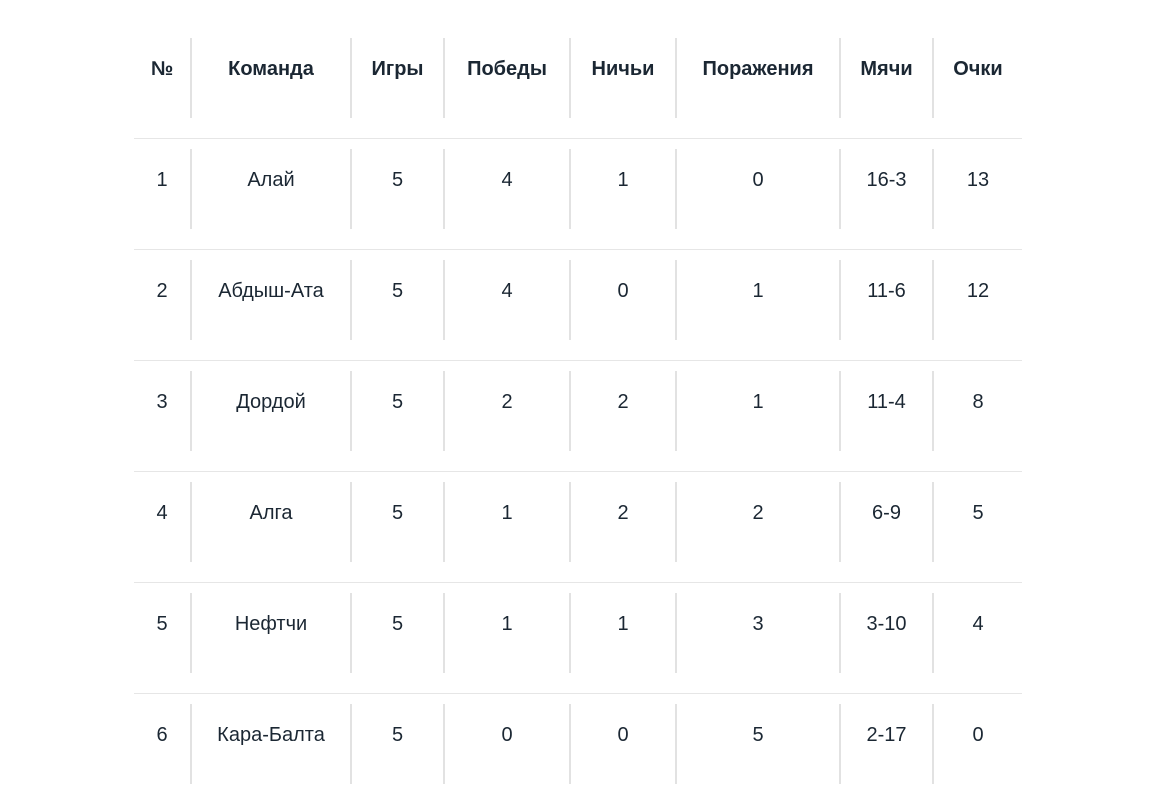  What do you see at coordinates (162, 69) in the screenshot?
I see `header-label-position: №` at bounding box center [162, 69].